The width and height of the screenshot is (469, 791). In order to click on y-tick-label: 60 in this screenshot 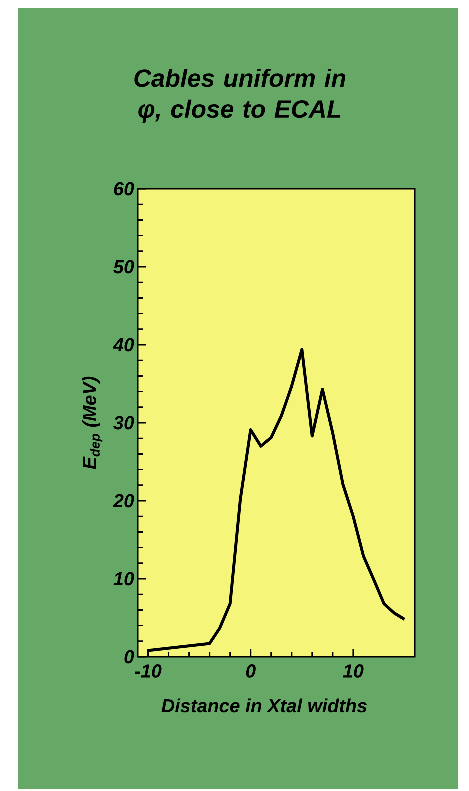, I will do `click(124, 189)`.